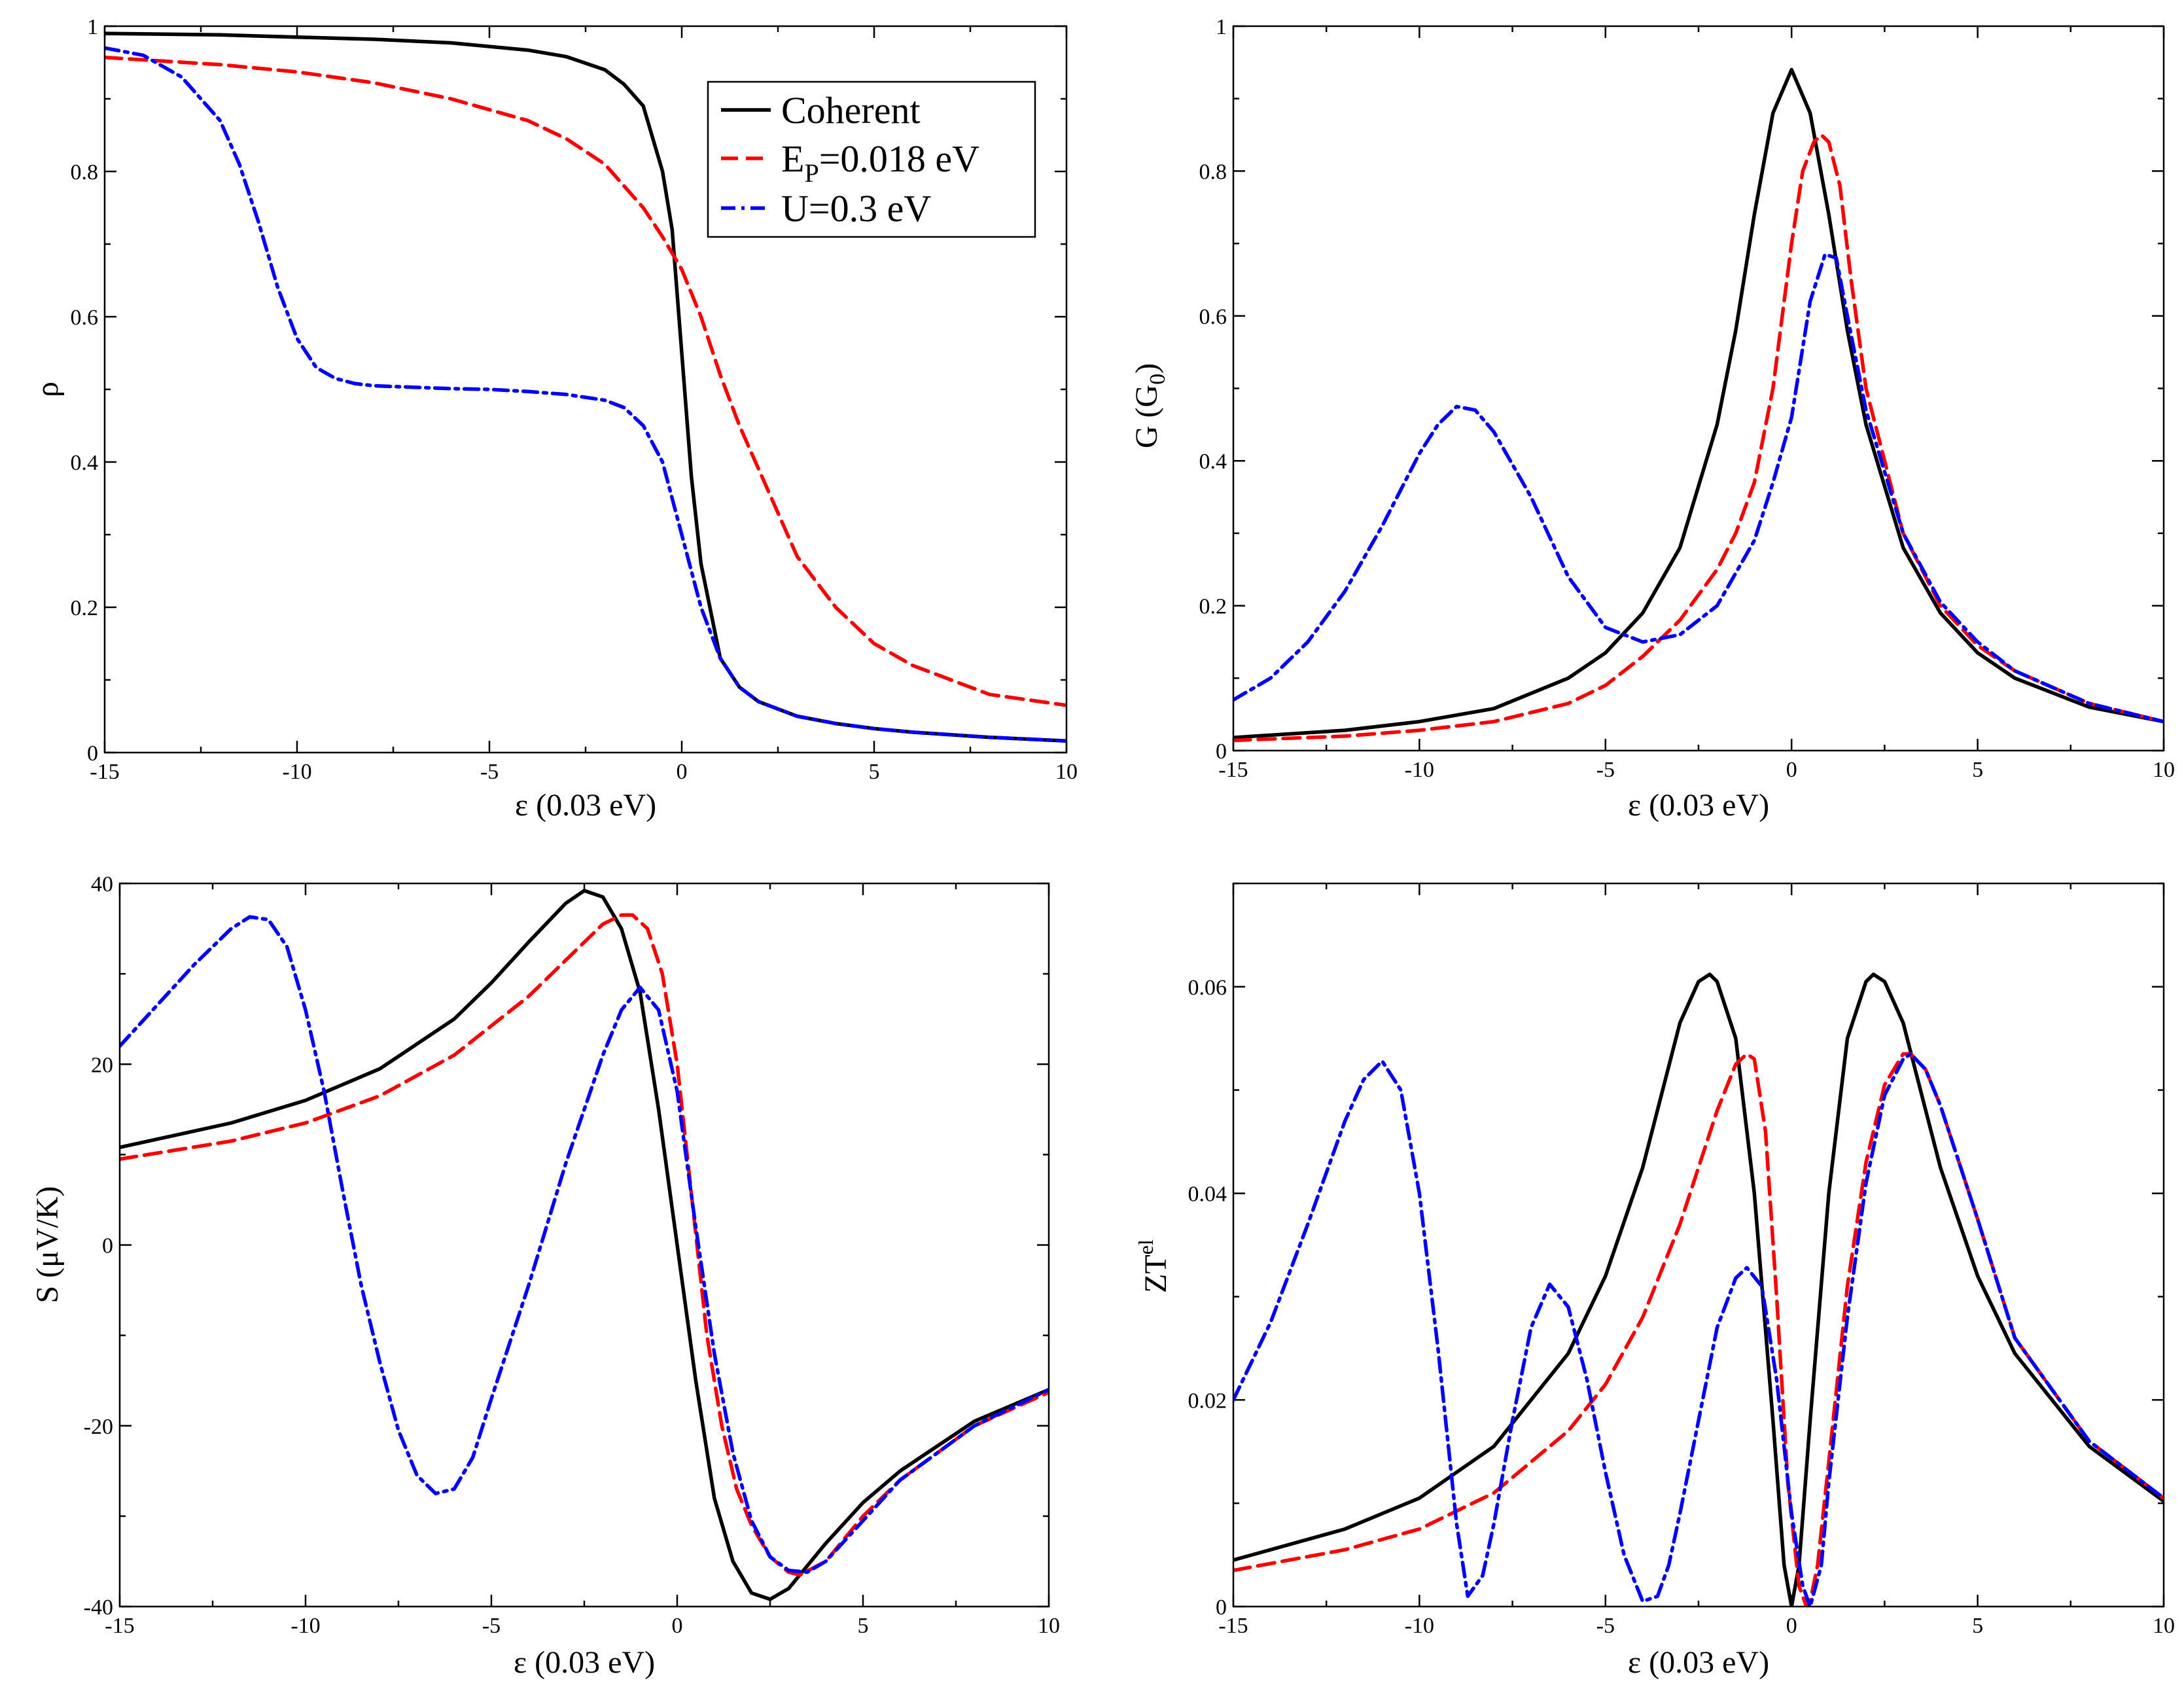 This screenshot has height=1689, width=2184. What do you see at coordinates (47, 389) in the screenshot?
I see `rho-y-axis-label: ρ` at bounding box center [47, 389].